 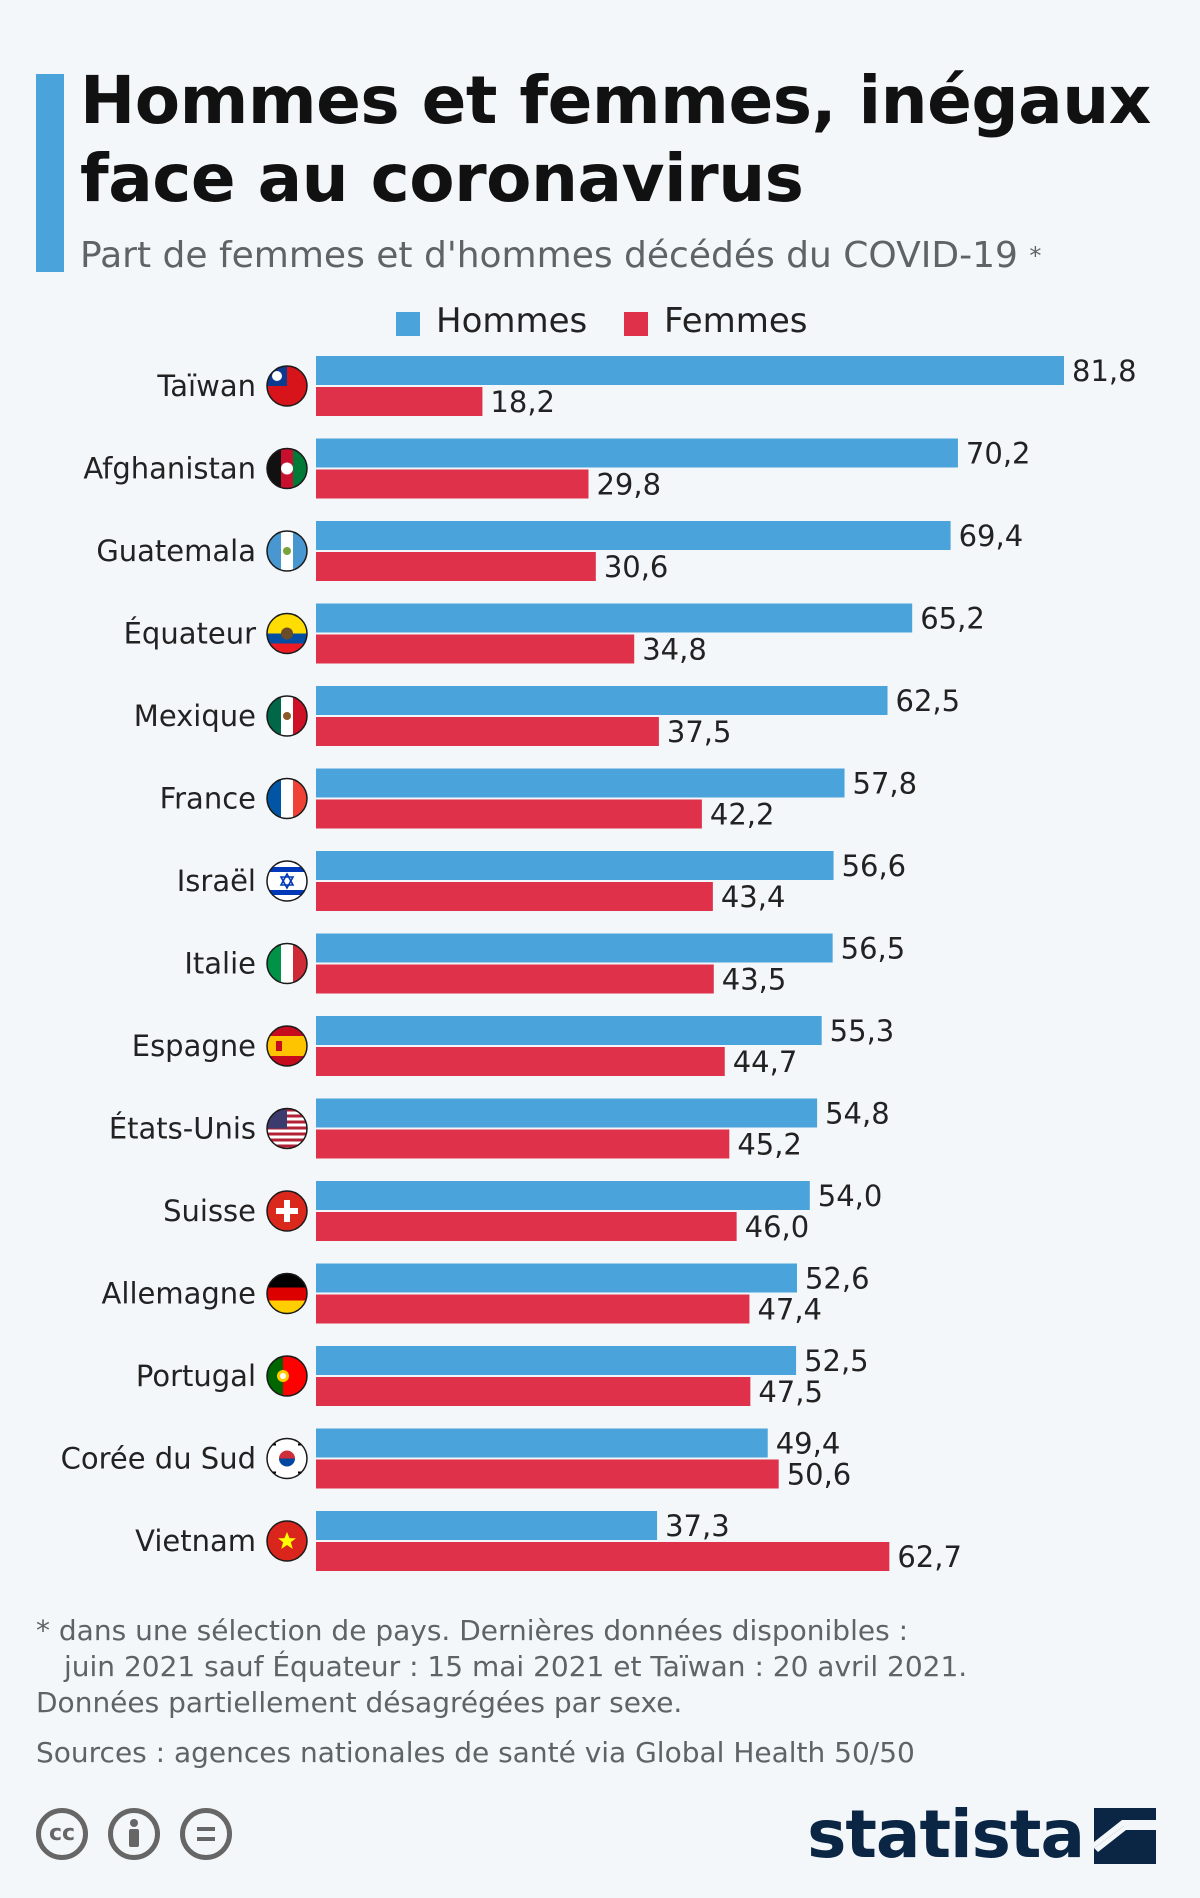 I want to click on mexico-flag-icon, so click(x=287, y=716).